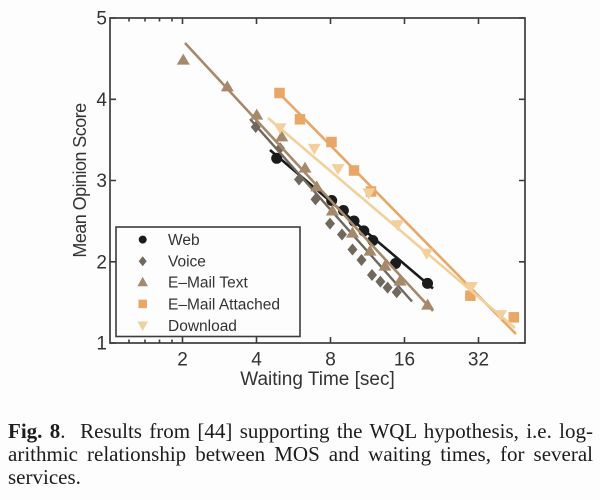 This screenshot has width=600, height=500. What do you see at coordinates (101, 181) in the screenshot?
I see `svg-text: 3` at bounding box center [101, 181].